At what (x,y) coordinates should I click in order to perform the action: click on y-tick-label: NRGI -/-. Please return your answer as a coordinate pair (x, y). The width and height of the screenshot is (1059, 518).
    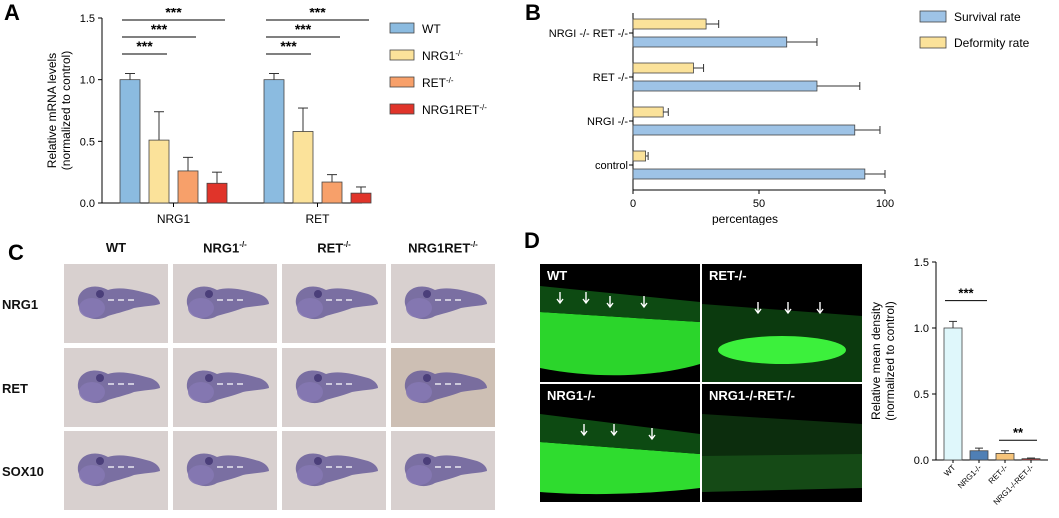
    Looking at the image, I should click on (607, 122).